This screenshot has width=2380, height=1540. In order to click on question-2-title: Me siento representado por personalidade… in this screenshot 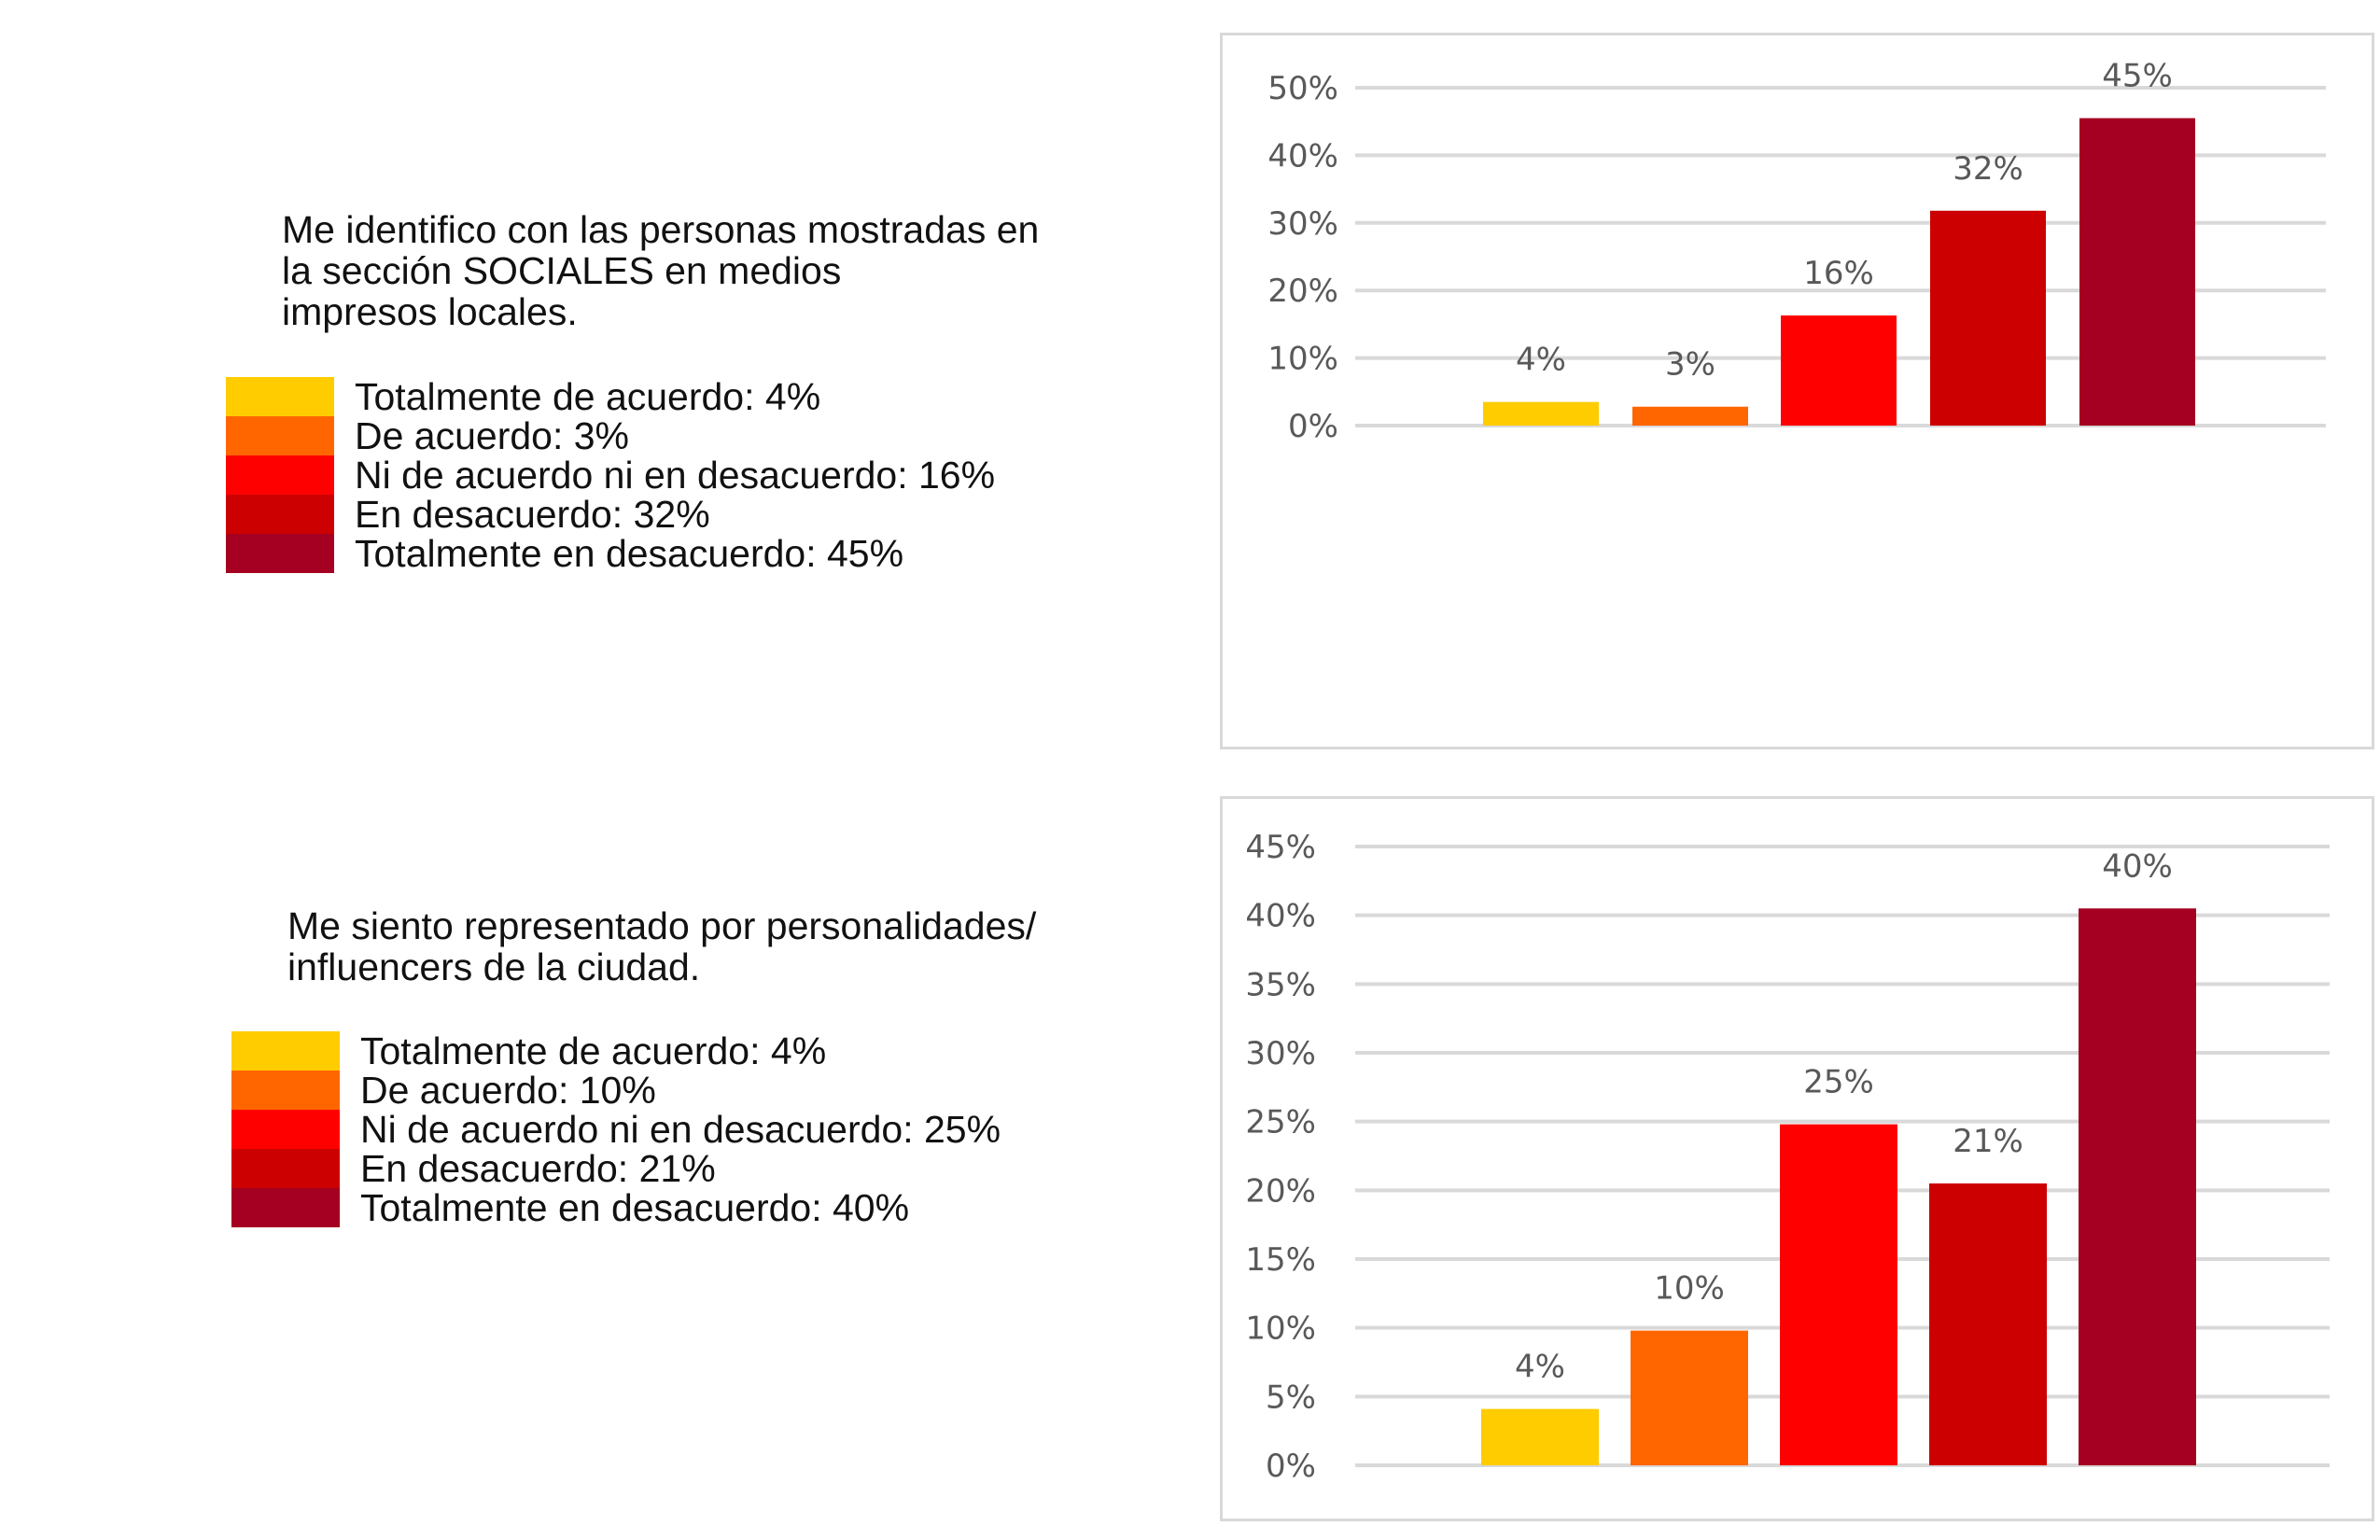, I will do `click(662, 946)`.